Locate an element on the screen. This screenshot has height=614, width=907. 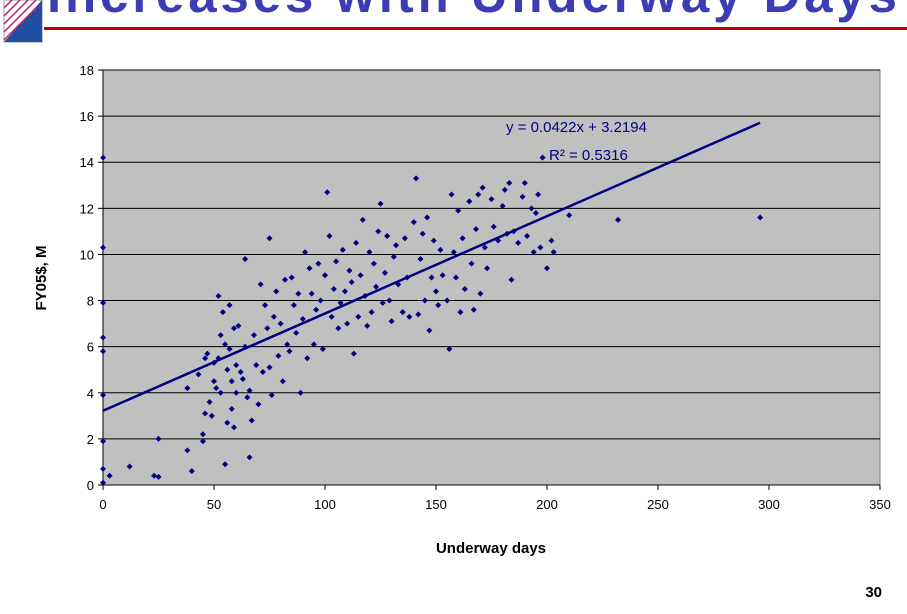
y-tick-label: 8 is located at coordinates (90, 301).